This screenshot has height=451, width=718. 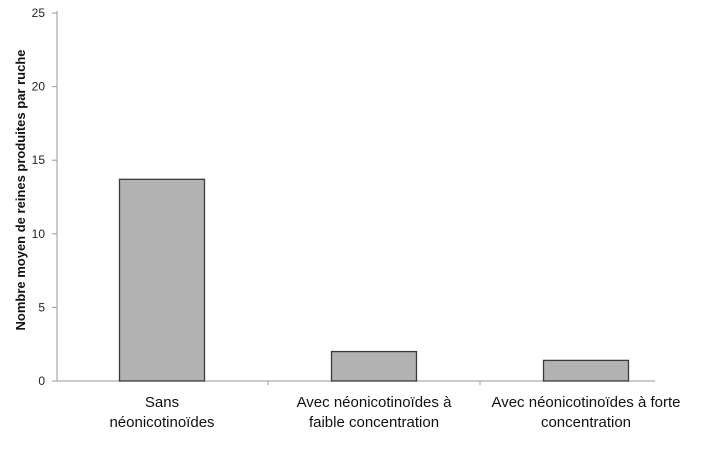 What do you see at coordinates (39, 13) in the screenshot?
I see `y-tick-label: 25` at bounding box center [39, 13].